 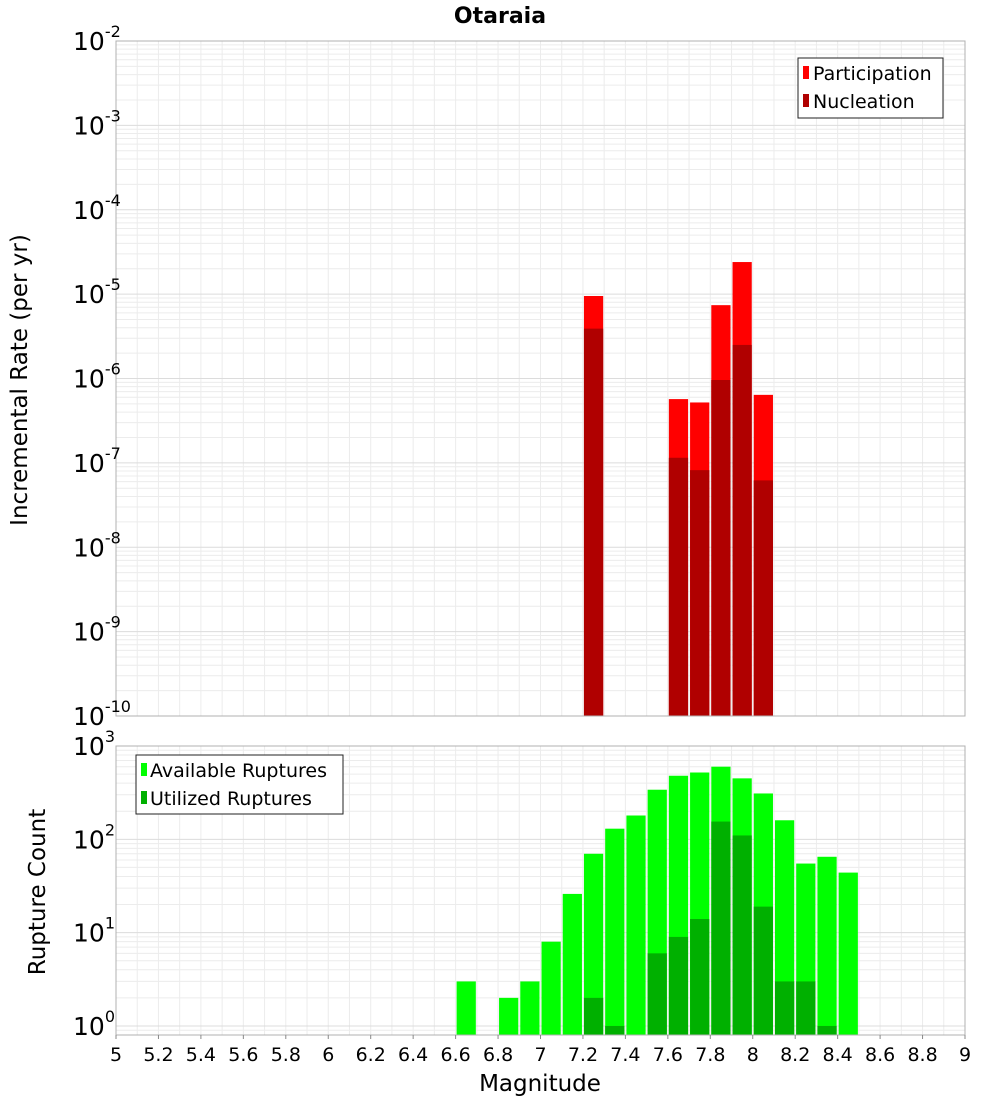 What do you see at coordinates (540, 1084) in the screenshot?
I see `x-axis-label: Magnitude` at bounding box center [540, 1084].